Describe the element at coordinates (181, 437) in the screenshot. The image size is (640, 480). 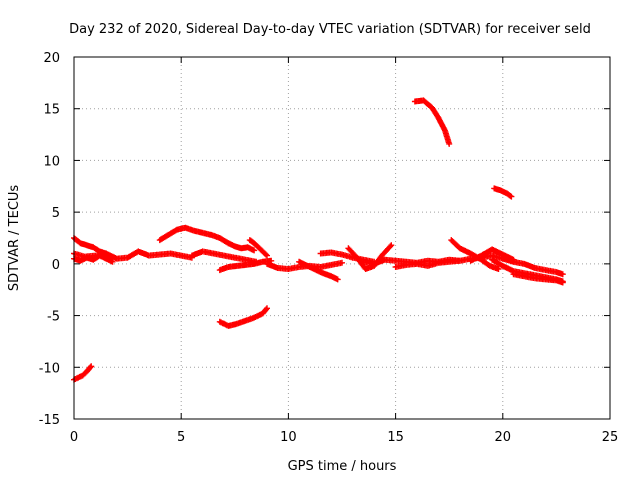
I see `x-tick-label: 5` at that location.